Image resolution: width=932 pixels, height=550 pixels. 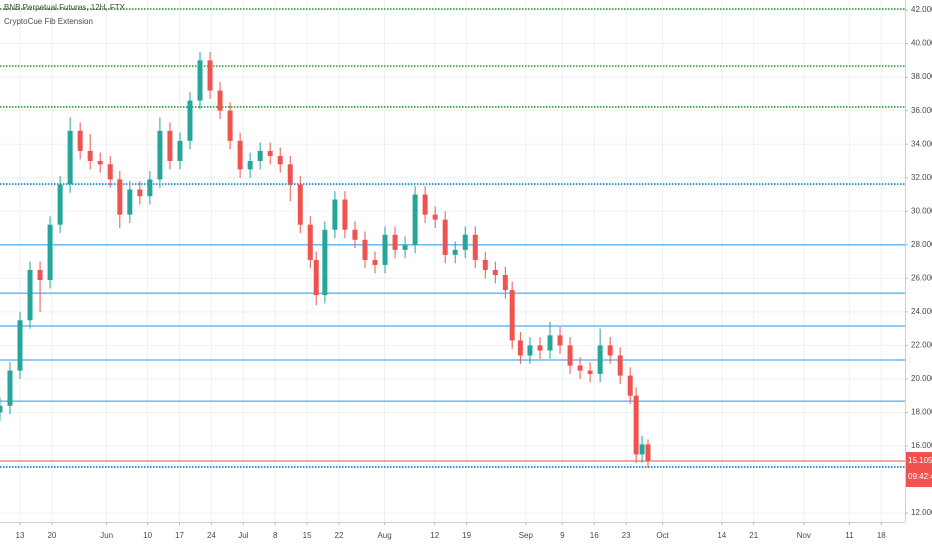 I want to click on x-tick-label: 16, so click(x=594, y=535).